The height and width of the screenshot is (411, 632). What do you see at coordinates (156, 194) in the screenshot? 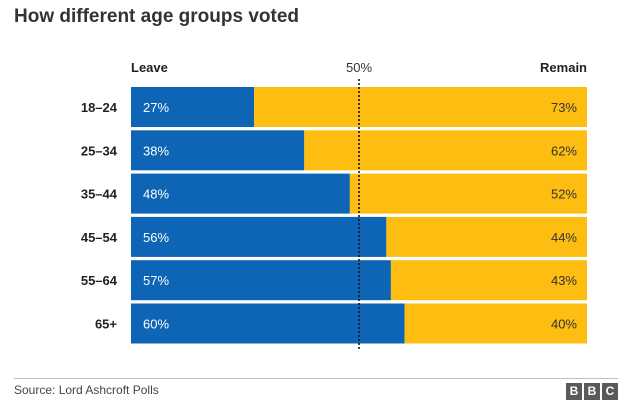
I see `value-label-leave: 48%` at bounding box center [156, 194].